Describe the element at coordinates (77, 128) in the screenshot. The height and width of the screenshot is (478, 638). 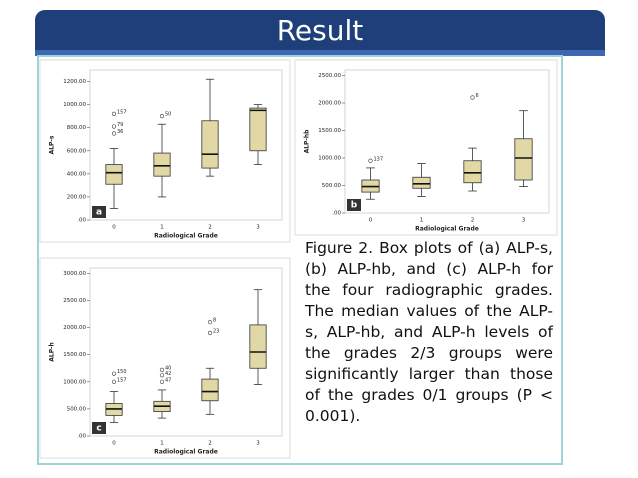
I see `y-tick-label: 800.00` at that location.